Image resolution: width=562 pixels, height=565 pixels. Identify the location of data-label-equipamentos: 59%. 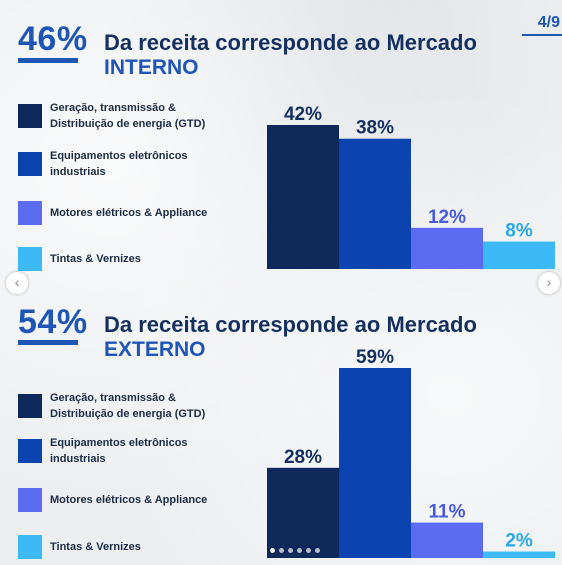
(375, 357).